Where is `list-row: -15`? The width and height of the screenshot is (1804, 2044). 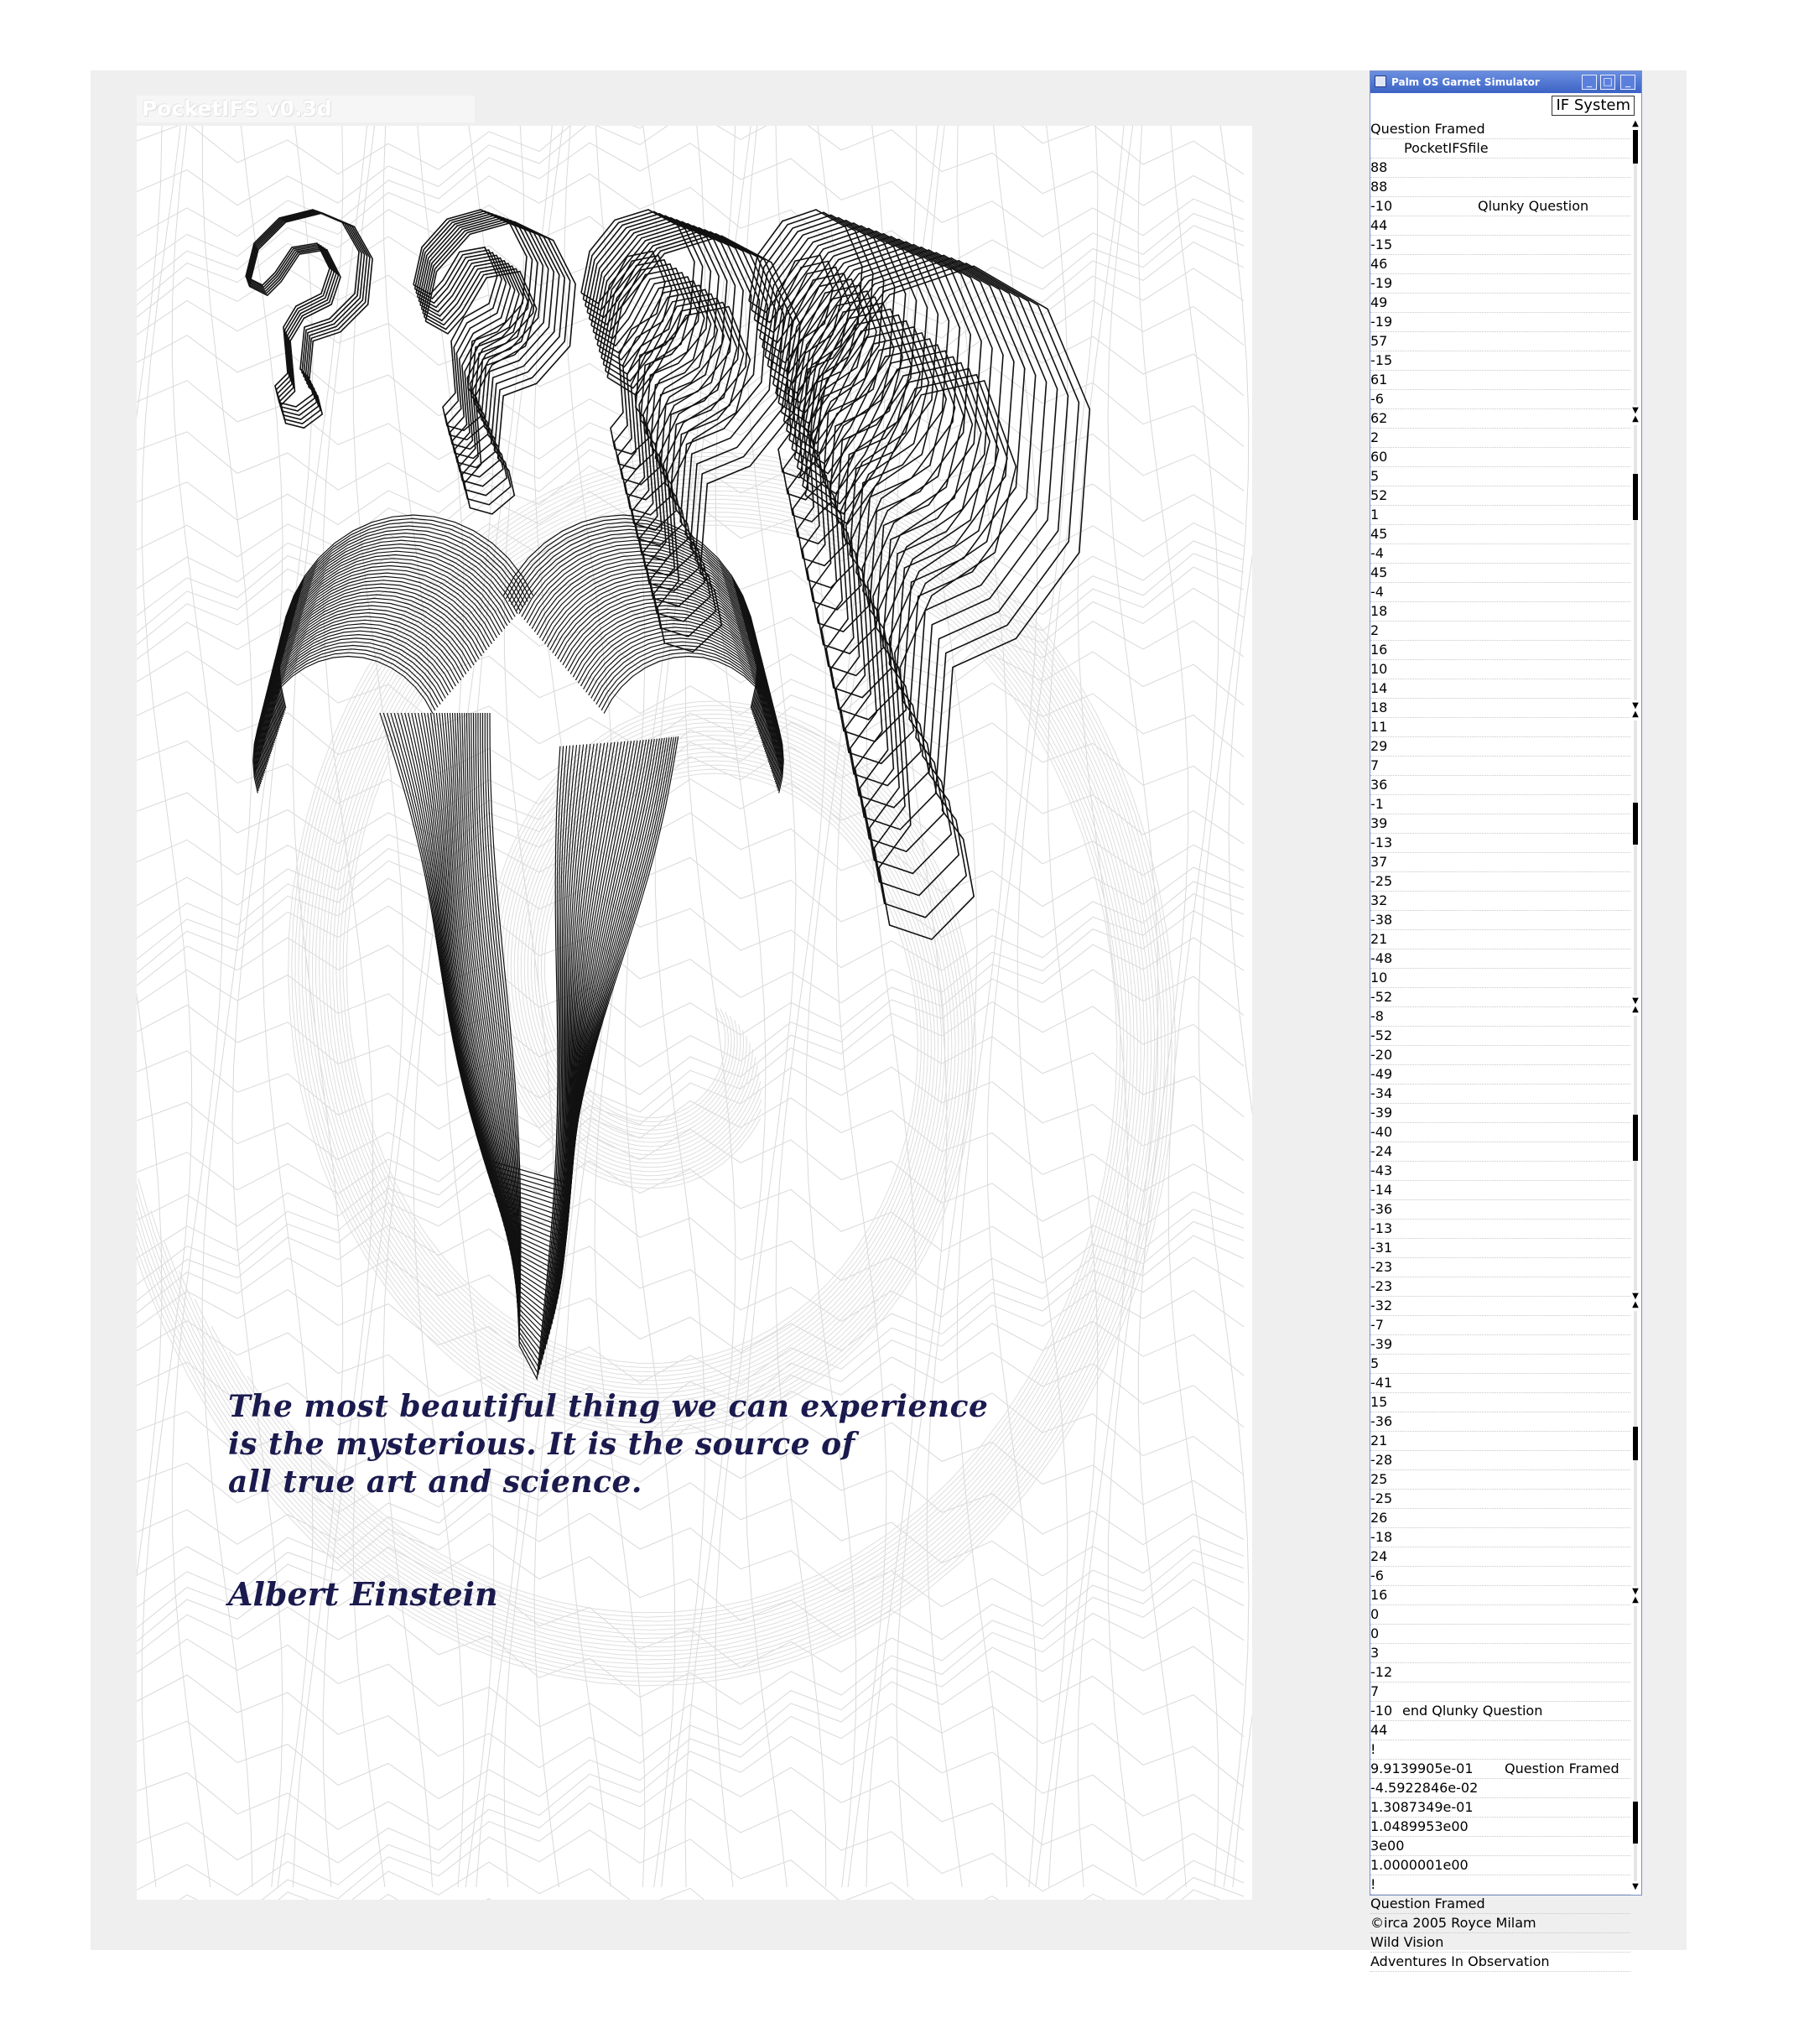 list-row: -15 is located at coordinates (1500, 361).